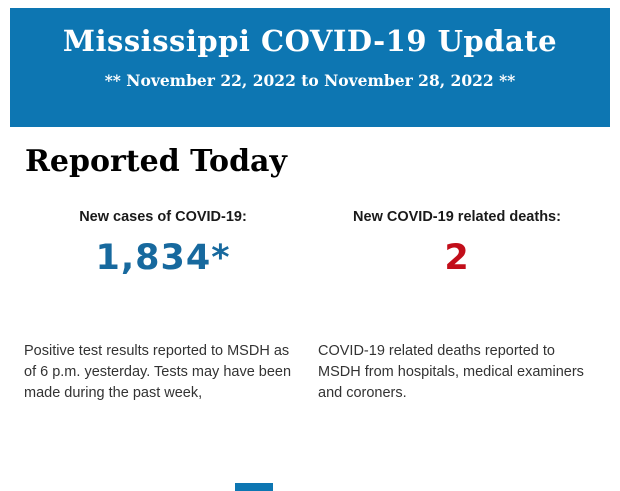  I want to click on next-section-top-edge, so click(254, 487).